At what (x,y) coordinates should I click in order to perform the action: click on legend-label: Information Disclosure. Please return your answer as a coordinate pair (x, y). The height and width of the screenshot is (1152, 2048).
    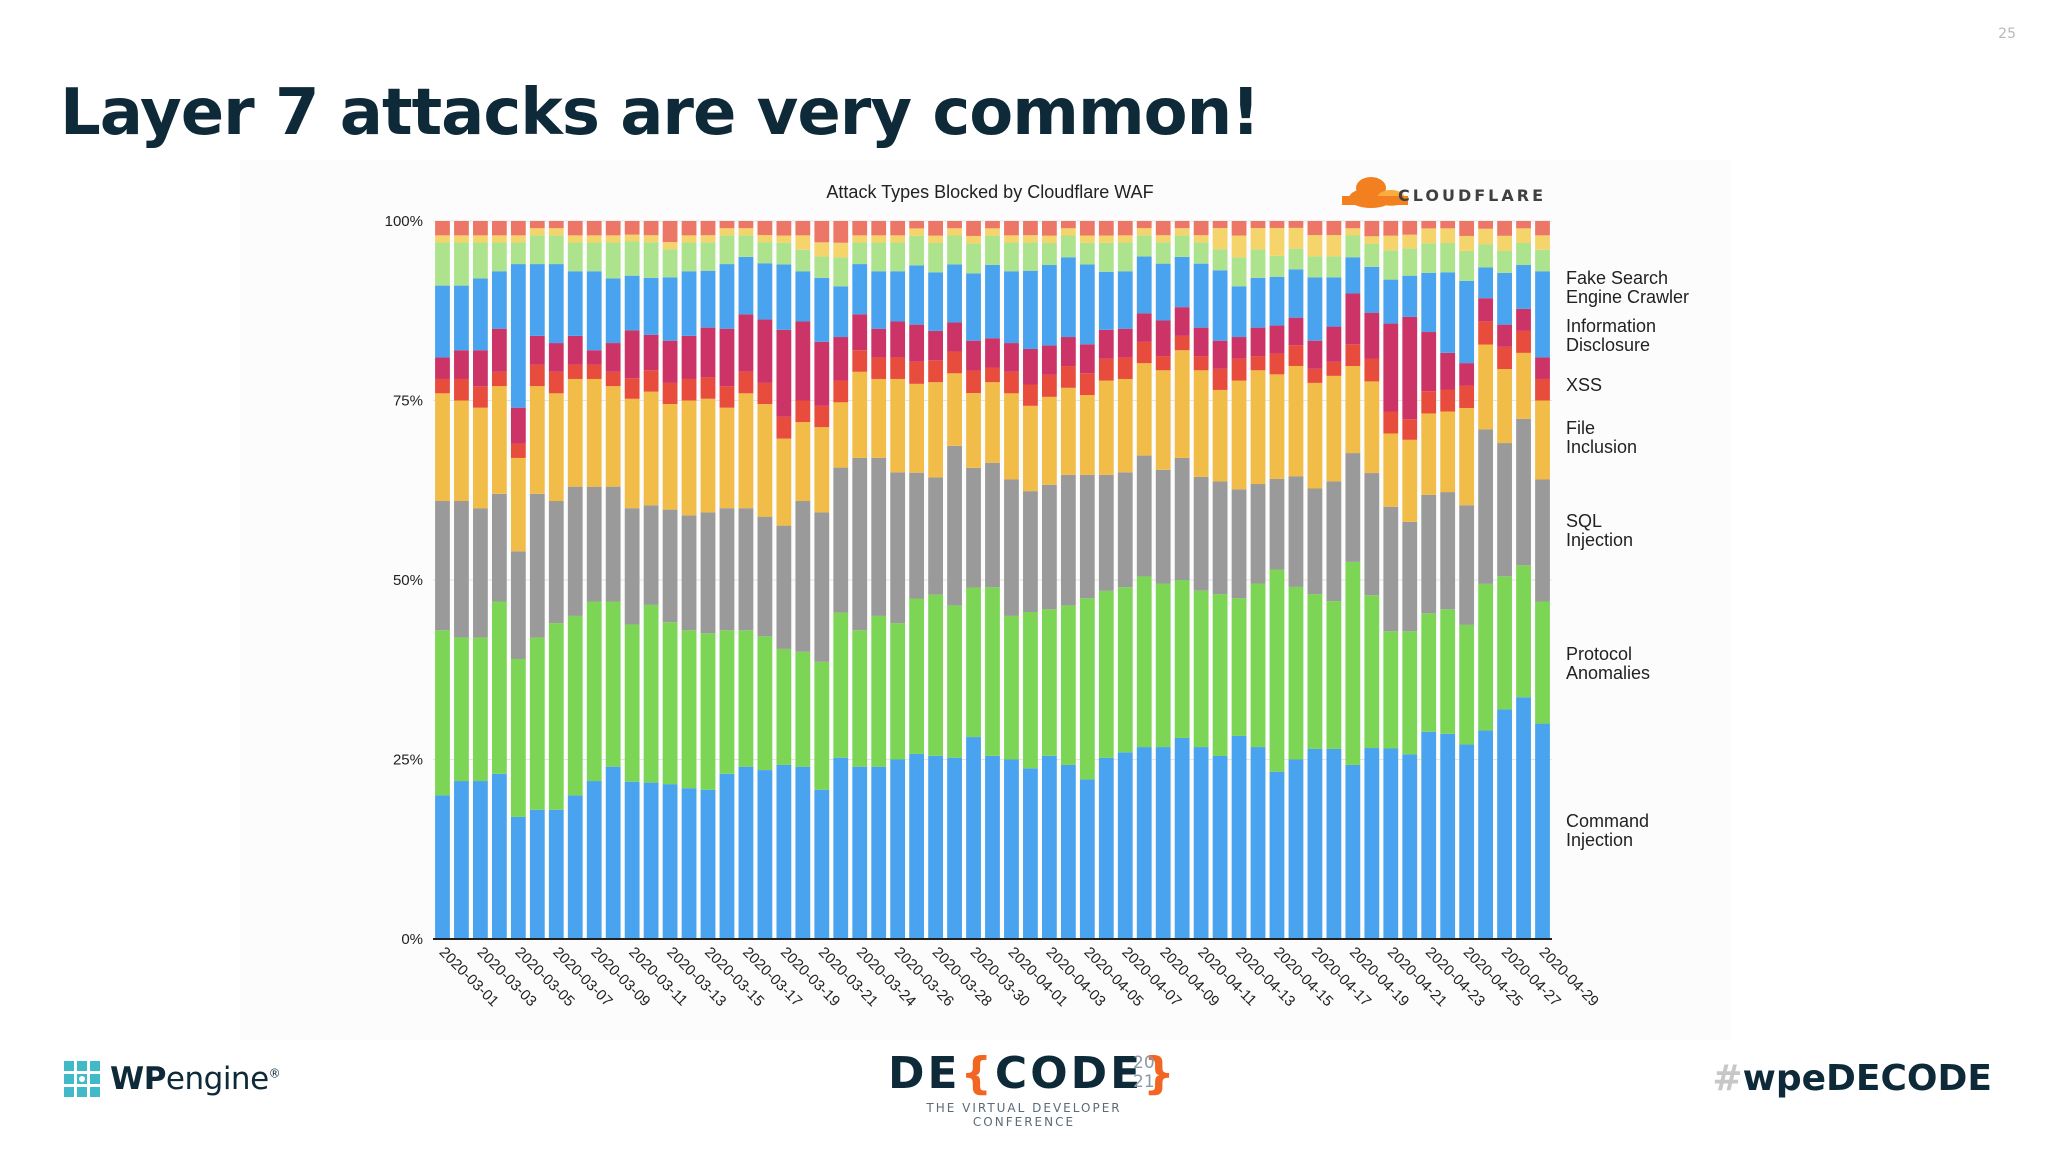
    Looking at the image, I should click on (1611, 335).